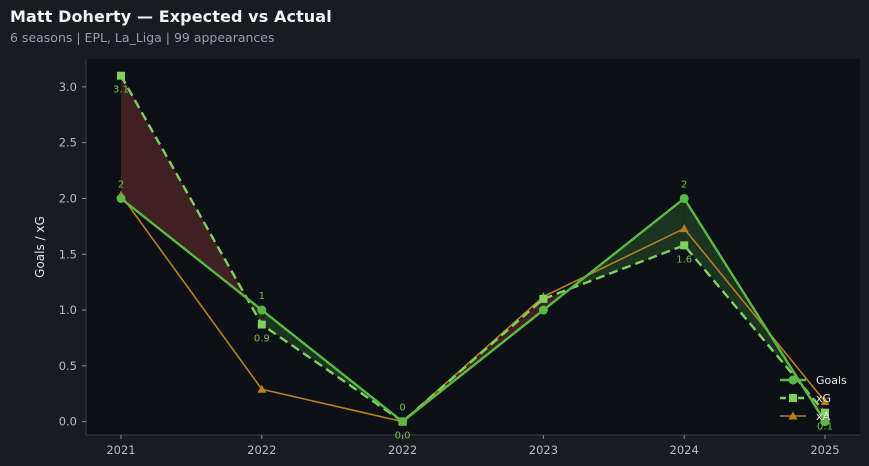 Image resolution: width=869 pixels, height=466 pixels. What do you see at coordinates (793, 380) in the screenshot?
I see `legend-marker-goals` at bounding box center [793, 380].